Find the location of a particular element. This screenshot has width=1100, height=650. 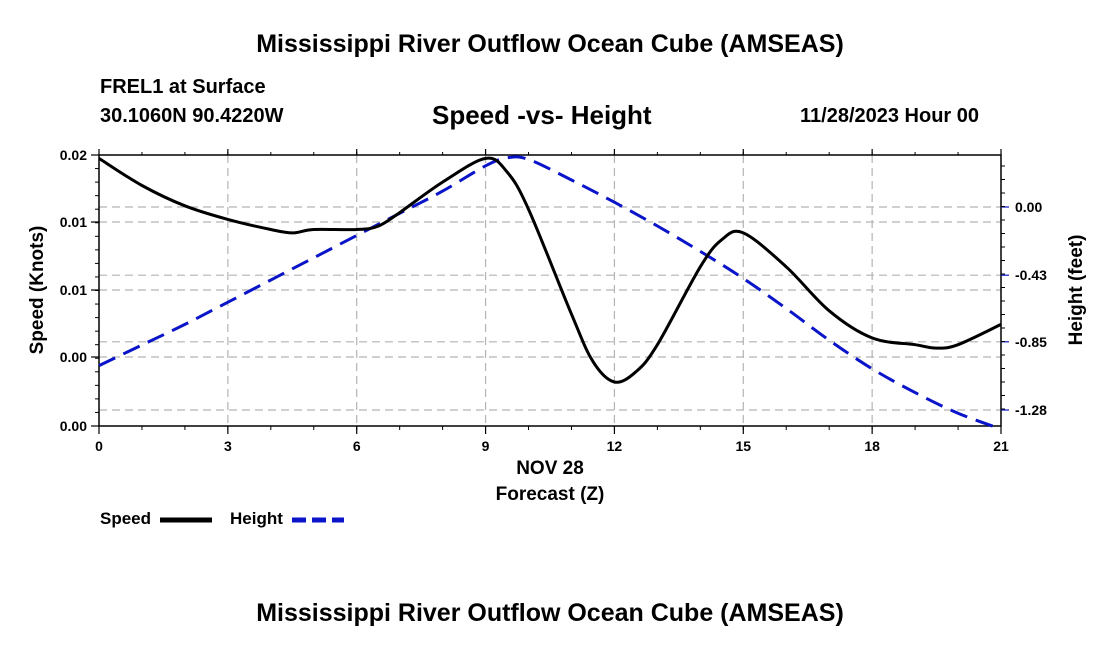

x-tick-label: 21 is located at coordinates (1001, 446).